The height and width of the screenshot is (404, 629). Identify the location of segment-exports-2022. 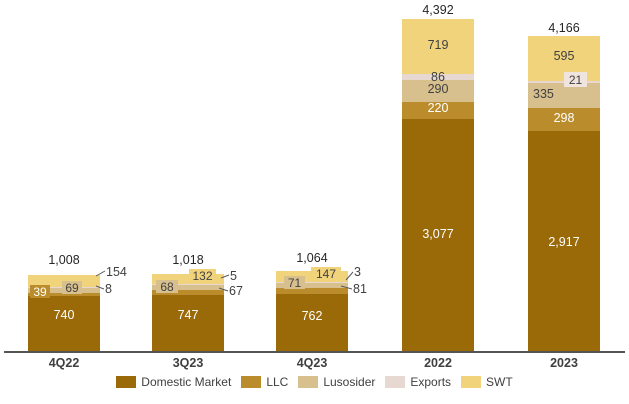
(438, 77).